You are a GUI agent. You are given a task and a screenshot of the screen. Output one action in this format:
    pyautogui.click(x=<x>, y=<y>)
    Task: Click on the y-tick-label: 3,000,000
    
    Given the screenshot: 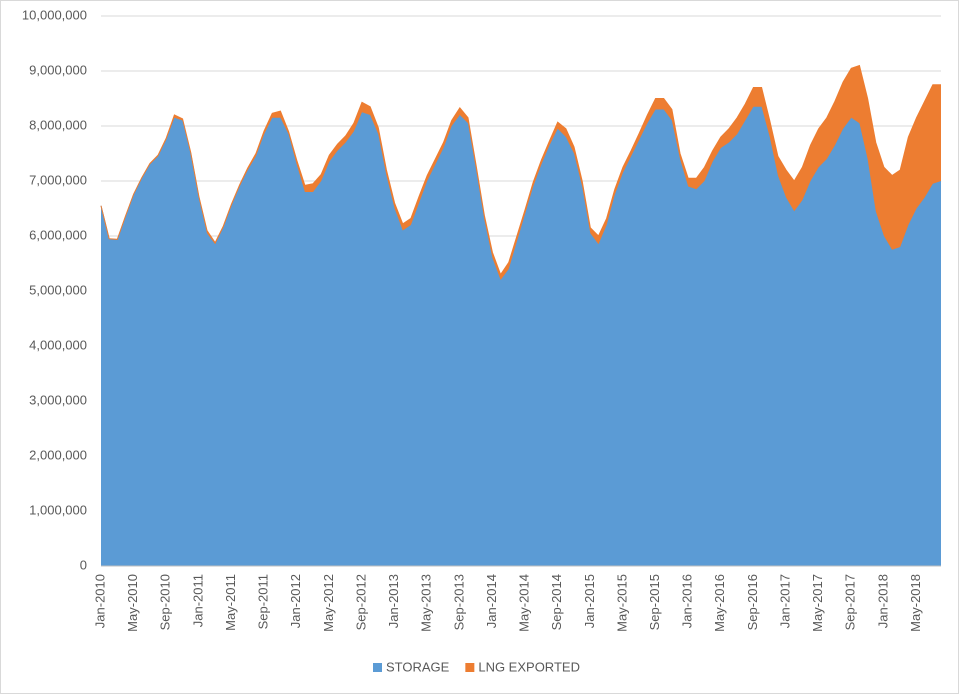 What is the action you would take?
    pyautogui.click(x=58, y=399)
    